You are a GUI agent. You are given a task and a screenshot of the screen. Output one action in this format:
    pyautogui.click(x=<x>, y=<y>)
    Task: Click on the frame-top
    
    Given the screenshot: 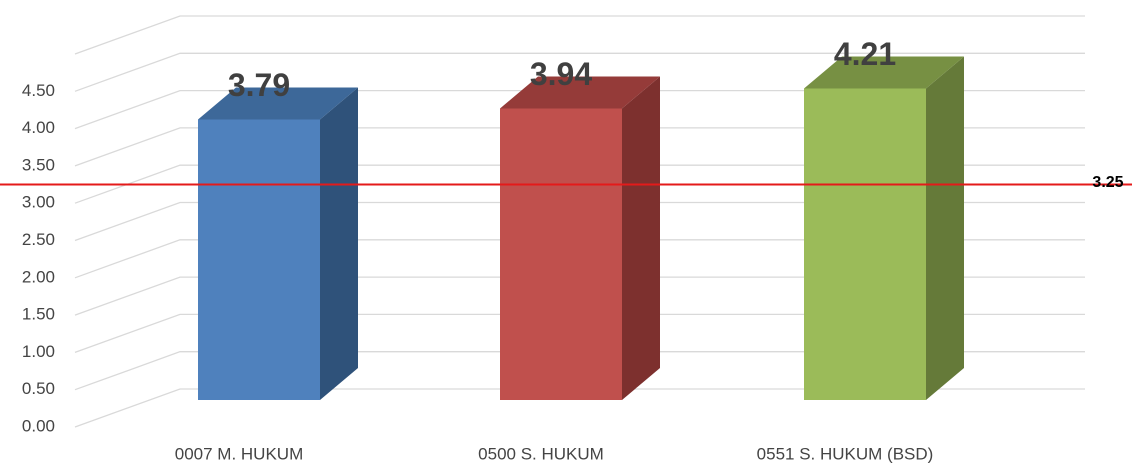 What is the action you would take?
    pyautogui.click(x=579, y=35)
    